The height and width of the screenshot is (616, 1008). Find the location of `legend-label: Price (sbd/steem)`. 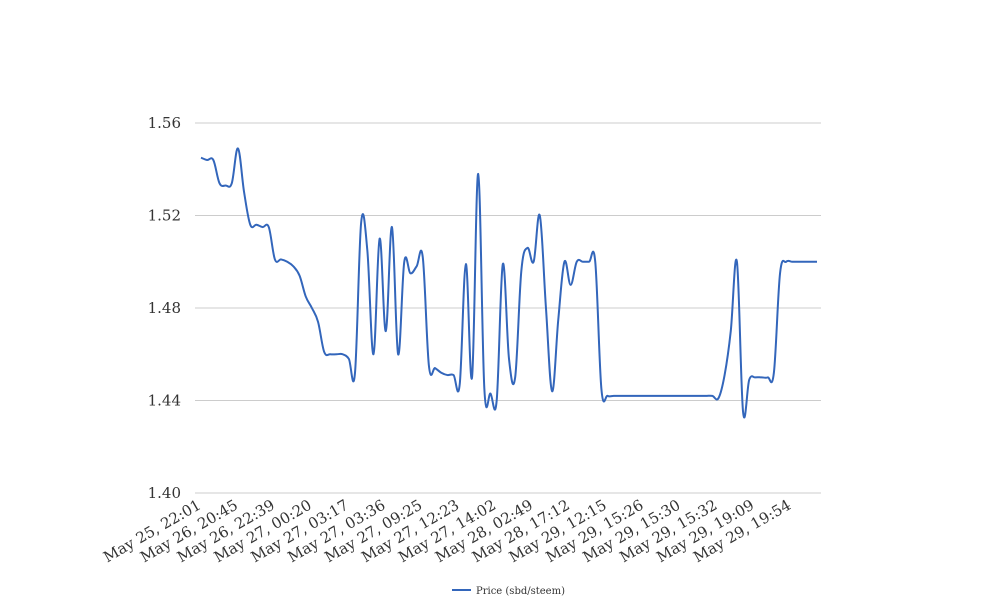

legend-label: Price (sbd/steem) is located at coordinates (520, 591).